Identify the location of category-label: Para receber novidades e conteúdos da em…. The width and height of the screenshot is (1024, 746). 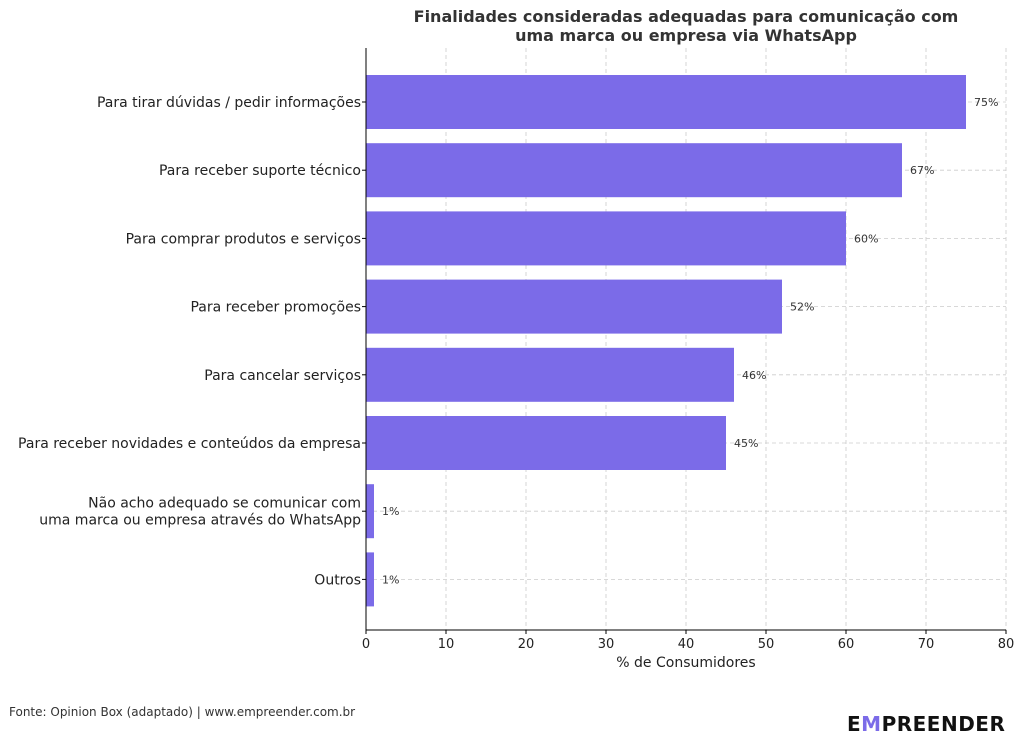
(189, 444).